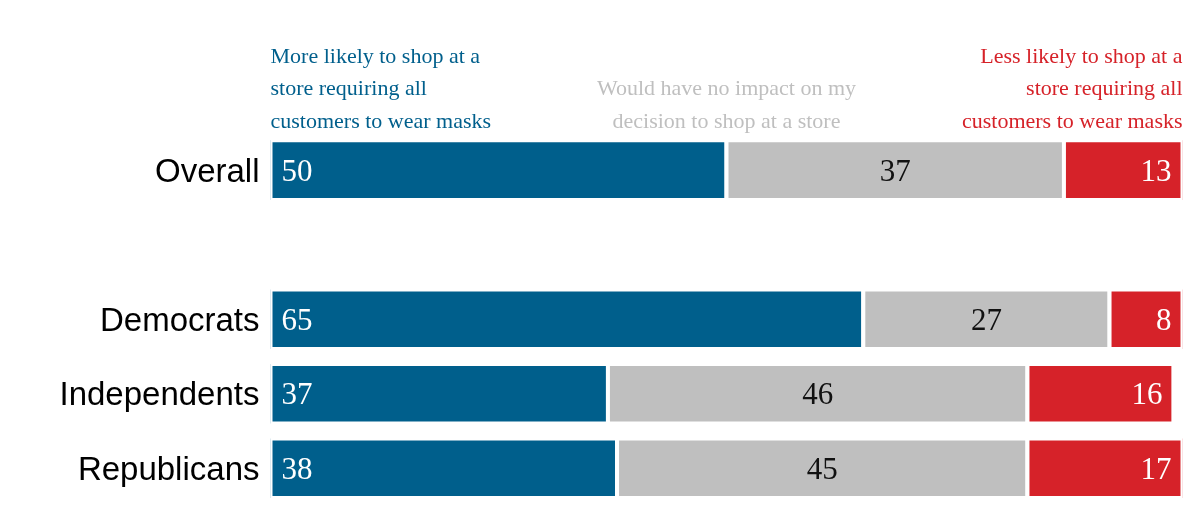 The image size is (1184, 507). What do you see at coordinates (726, 104) in the screenshot?
I see `series-label: Would have no impact on my decision to shop at a store` at bounding box center [726, 104].